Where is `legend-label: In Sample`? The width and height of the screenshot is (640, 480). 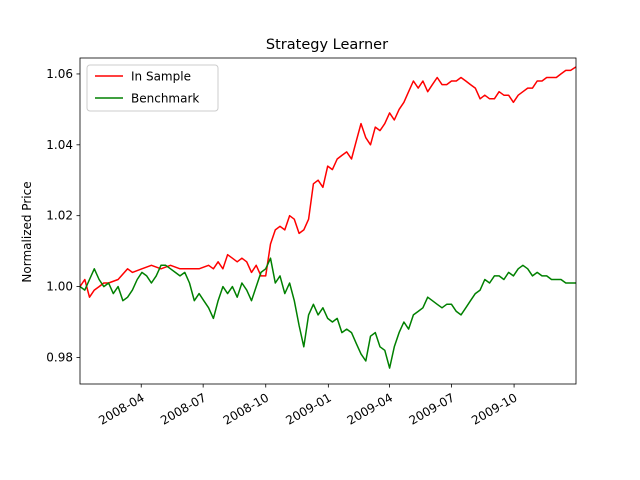 legend-label: In Sample is located at coordinates (161, 77).